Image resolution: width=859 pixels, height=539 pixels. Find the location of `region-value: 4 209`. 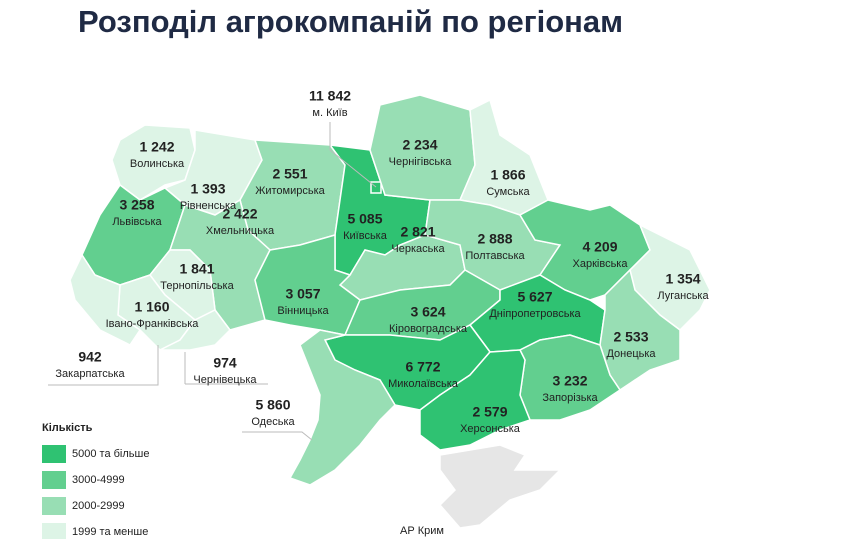

region-value: 4 209 is located at coordinates (599, 247).